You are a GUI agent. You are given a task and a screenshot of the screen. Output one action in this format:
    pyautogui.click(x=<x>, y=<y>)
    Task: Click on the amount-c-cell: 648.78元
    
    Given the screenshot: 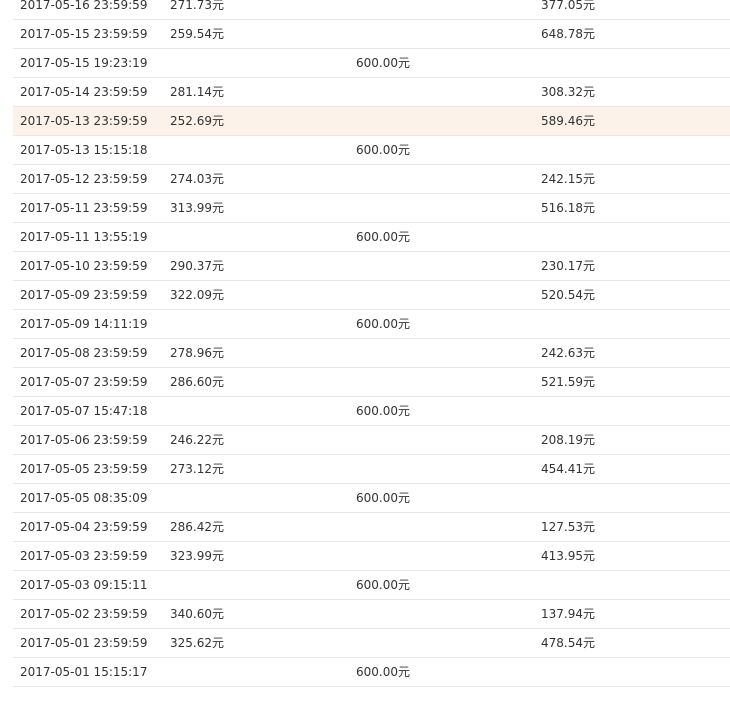 What is the action you would take?
    pyautogui.click(x=568, y=34)
    